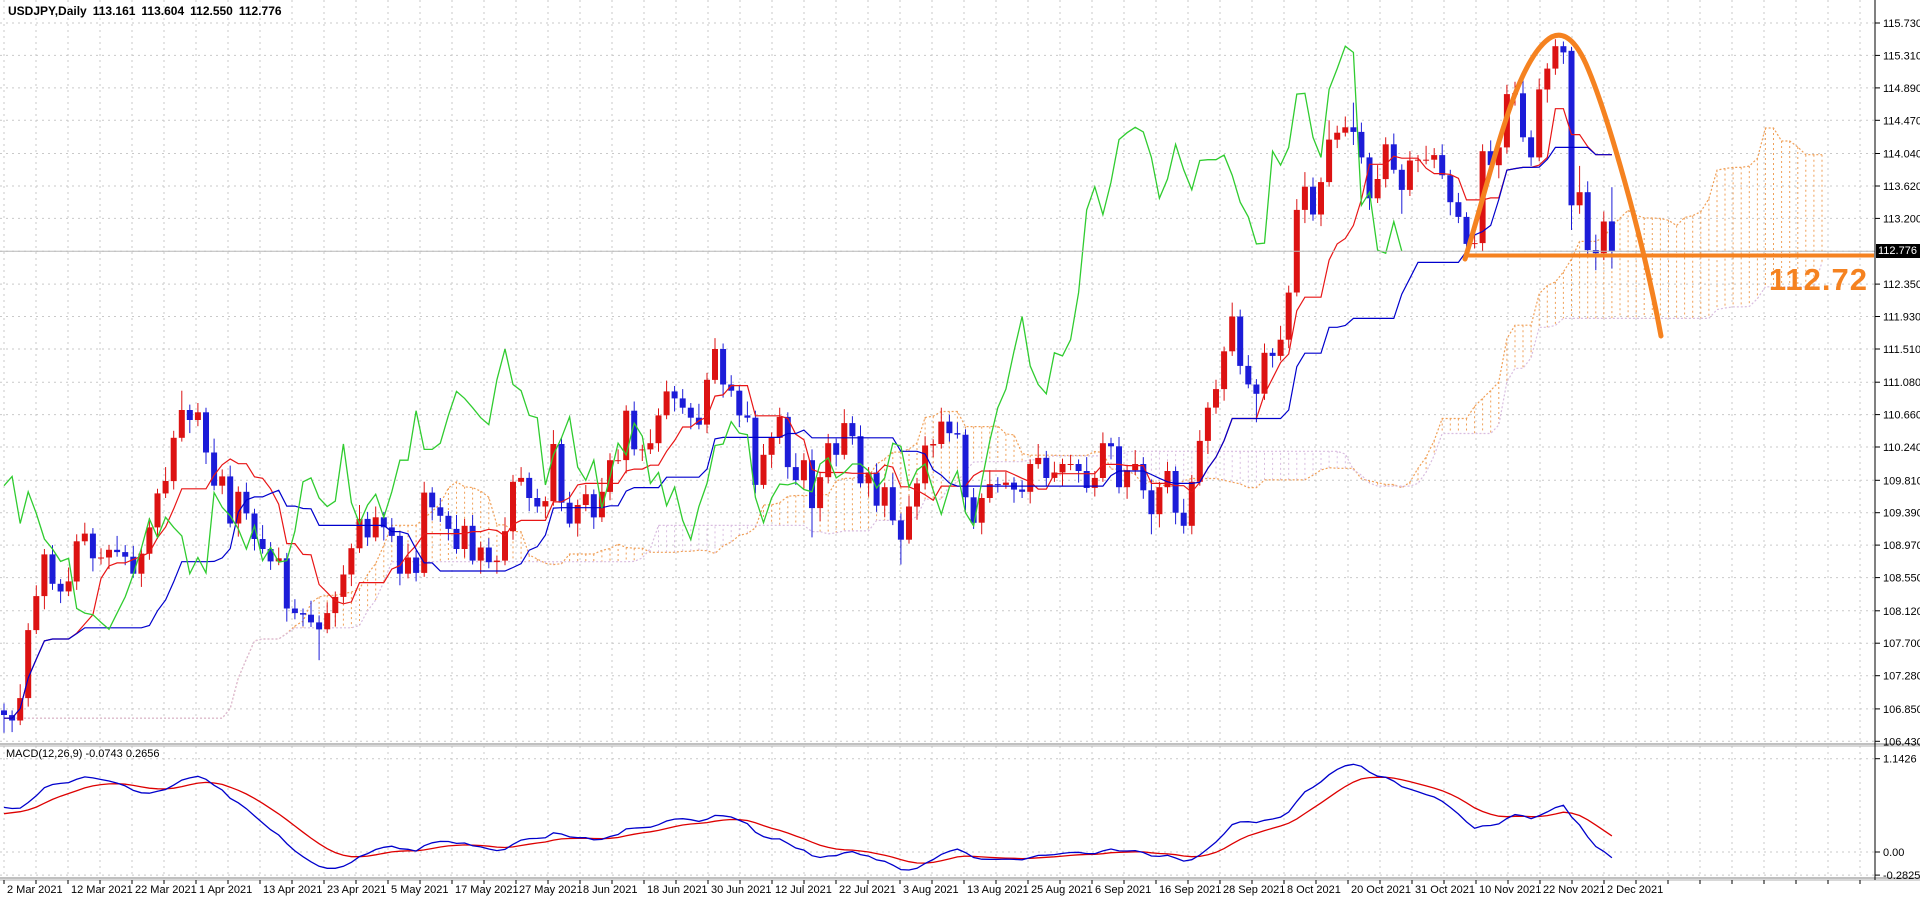  What do you see at coordinates (1445, 890) in the screenshot?
I see `date-axis-label: 31 Oct 2021` at bounding box center [1445, 890].